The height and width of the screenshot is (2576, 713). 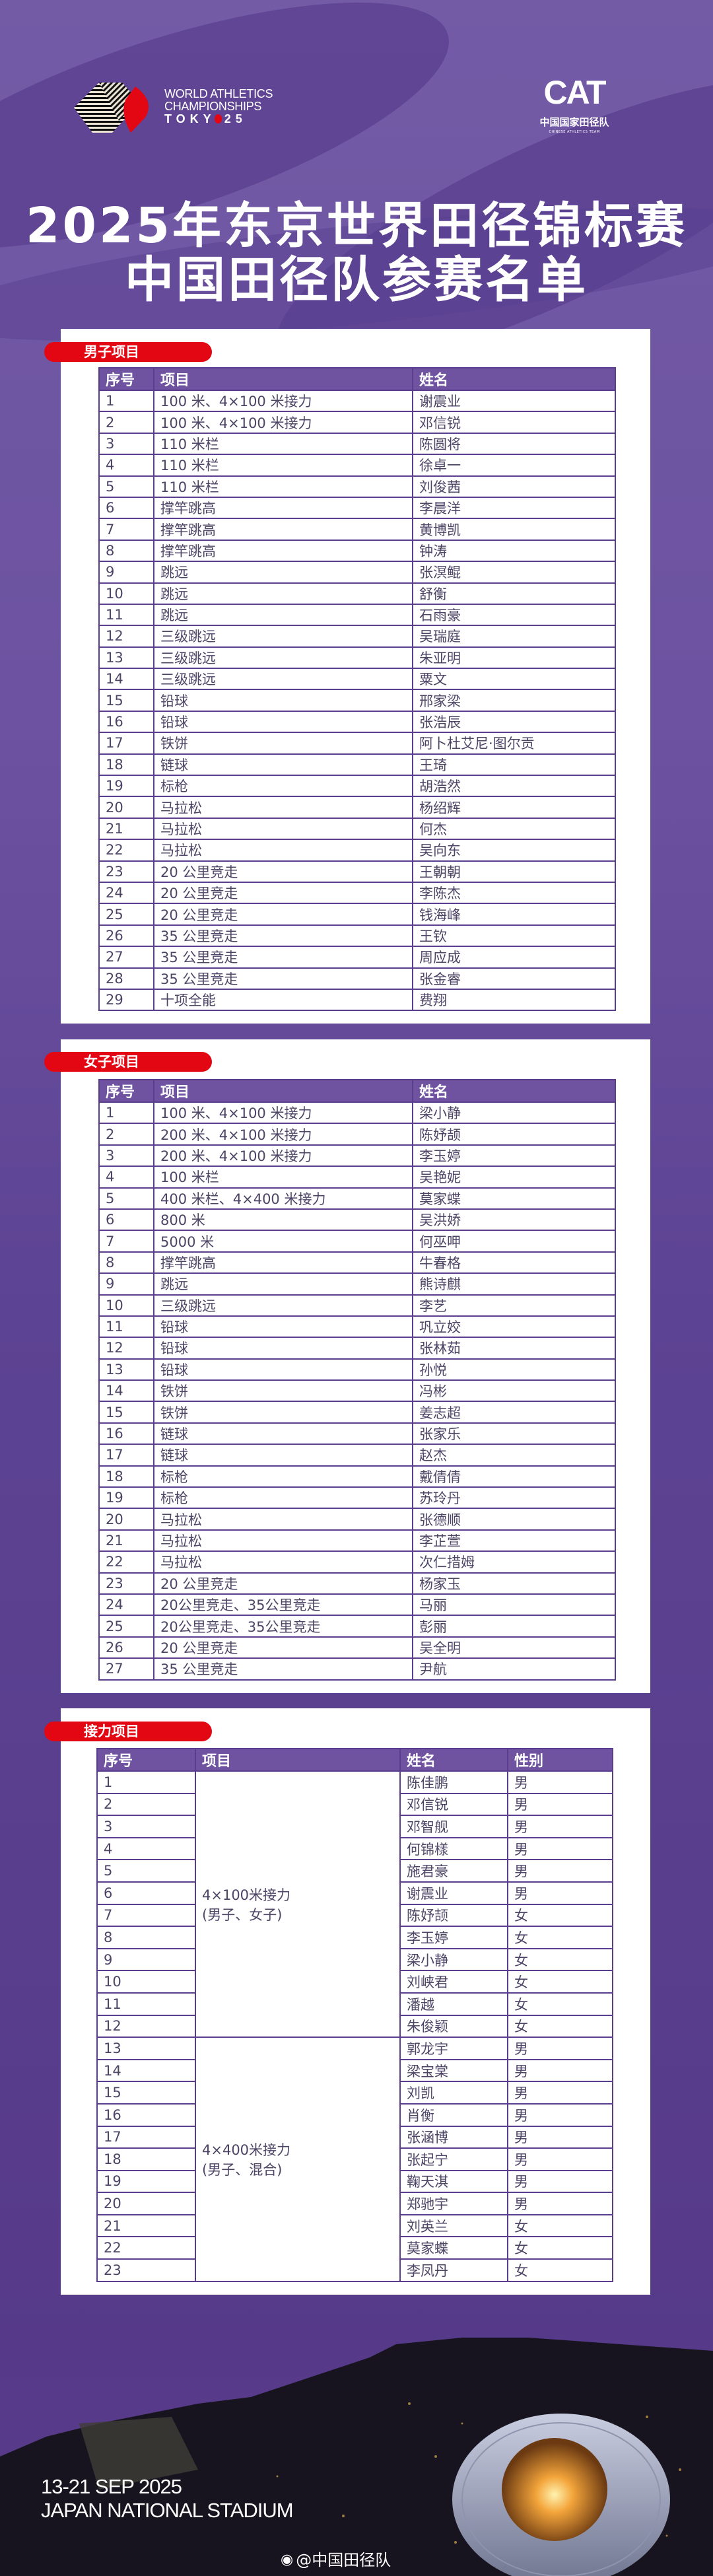 I want to click on table-row: 7 撑竿跳高 黄博凯, so click(x=357, y=529).